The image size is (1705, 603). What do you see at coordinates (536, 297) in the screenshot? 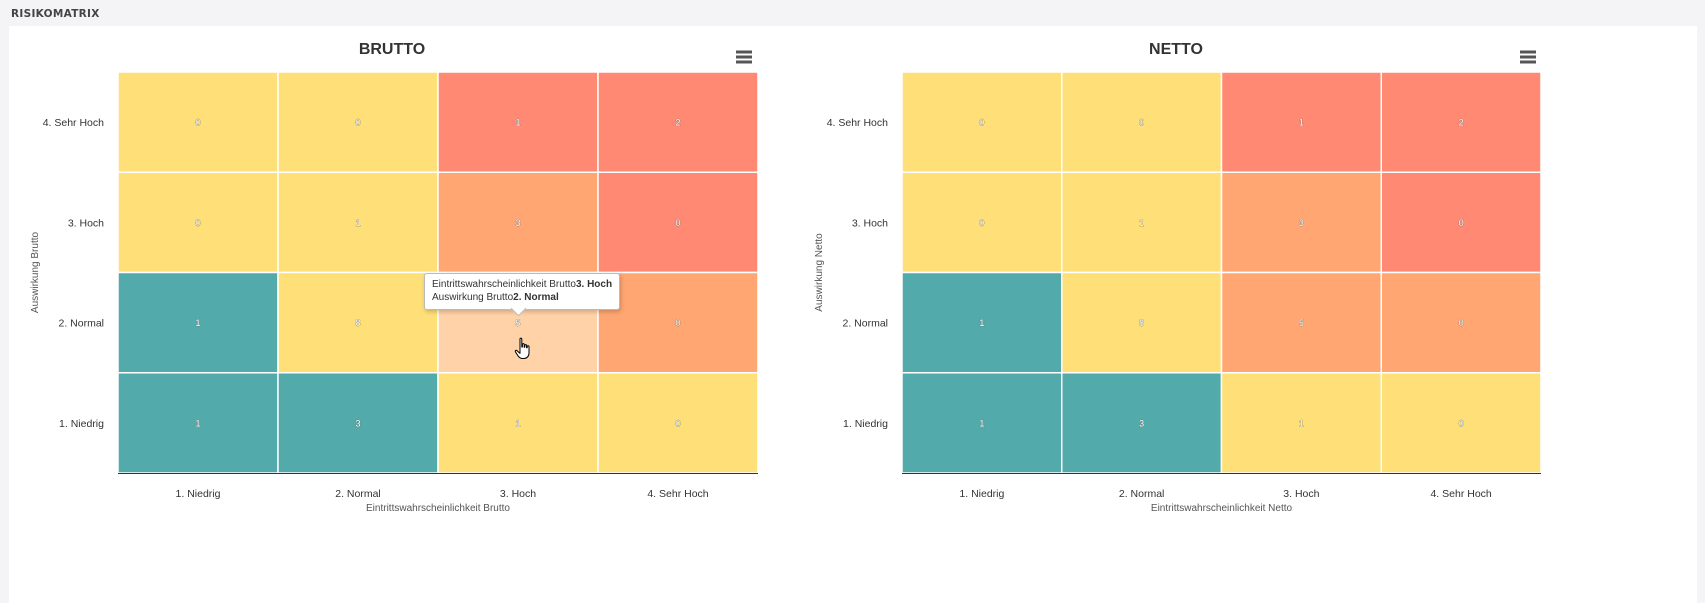
I see `tooltip-y-value: 2. Normal` at bounding box center [536, 297].